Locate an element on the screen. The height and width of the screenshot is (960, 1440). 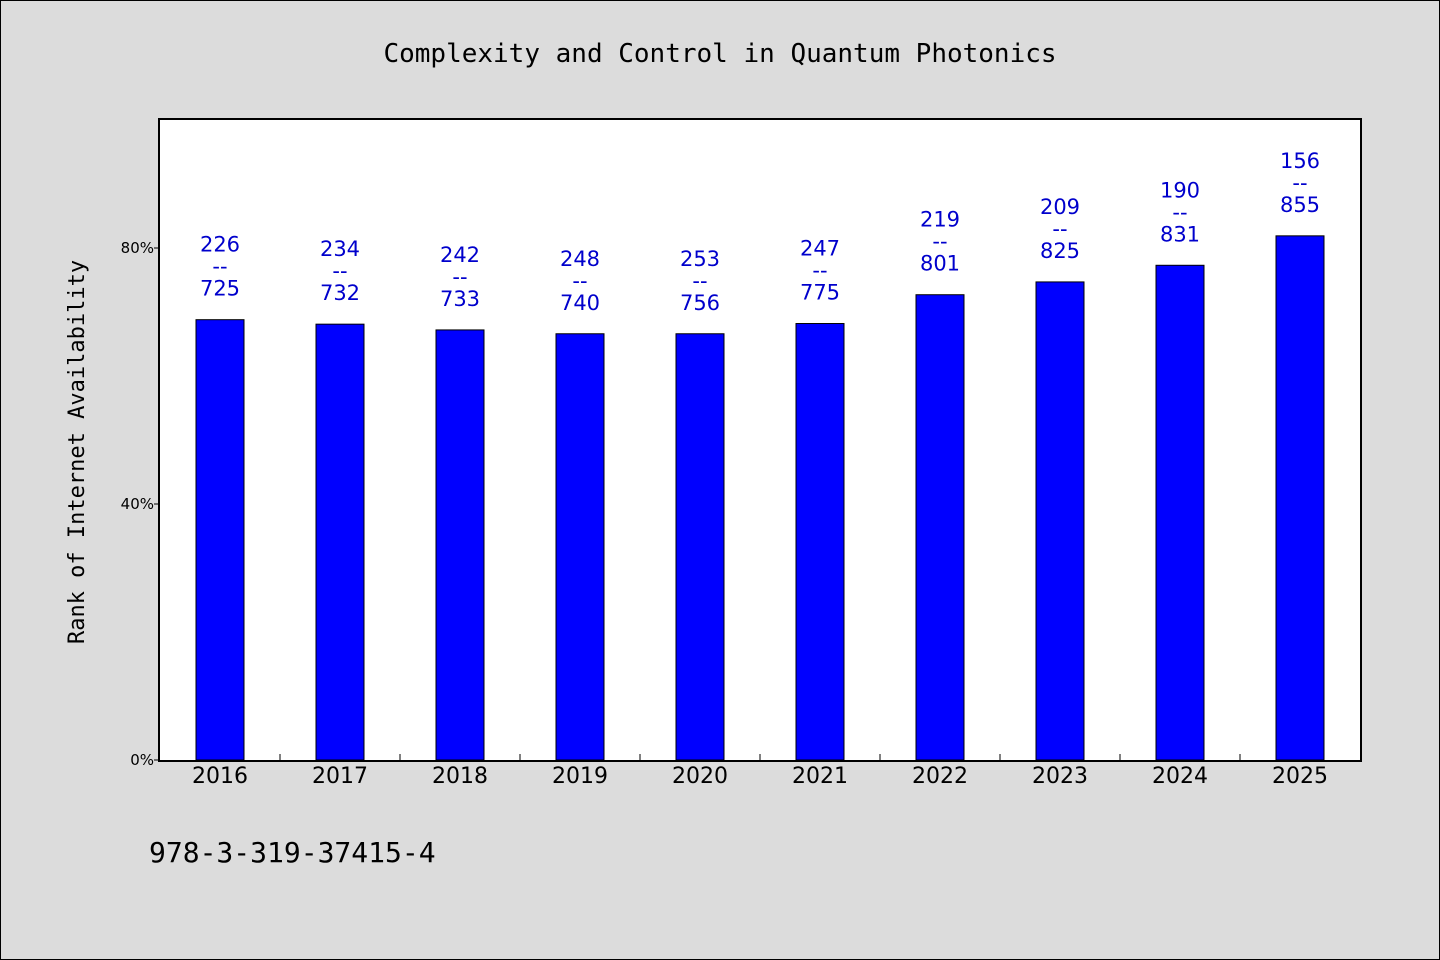
data-label-top: 219 is located at coordinates (940, 220).